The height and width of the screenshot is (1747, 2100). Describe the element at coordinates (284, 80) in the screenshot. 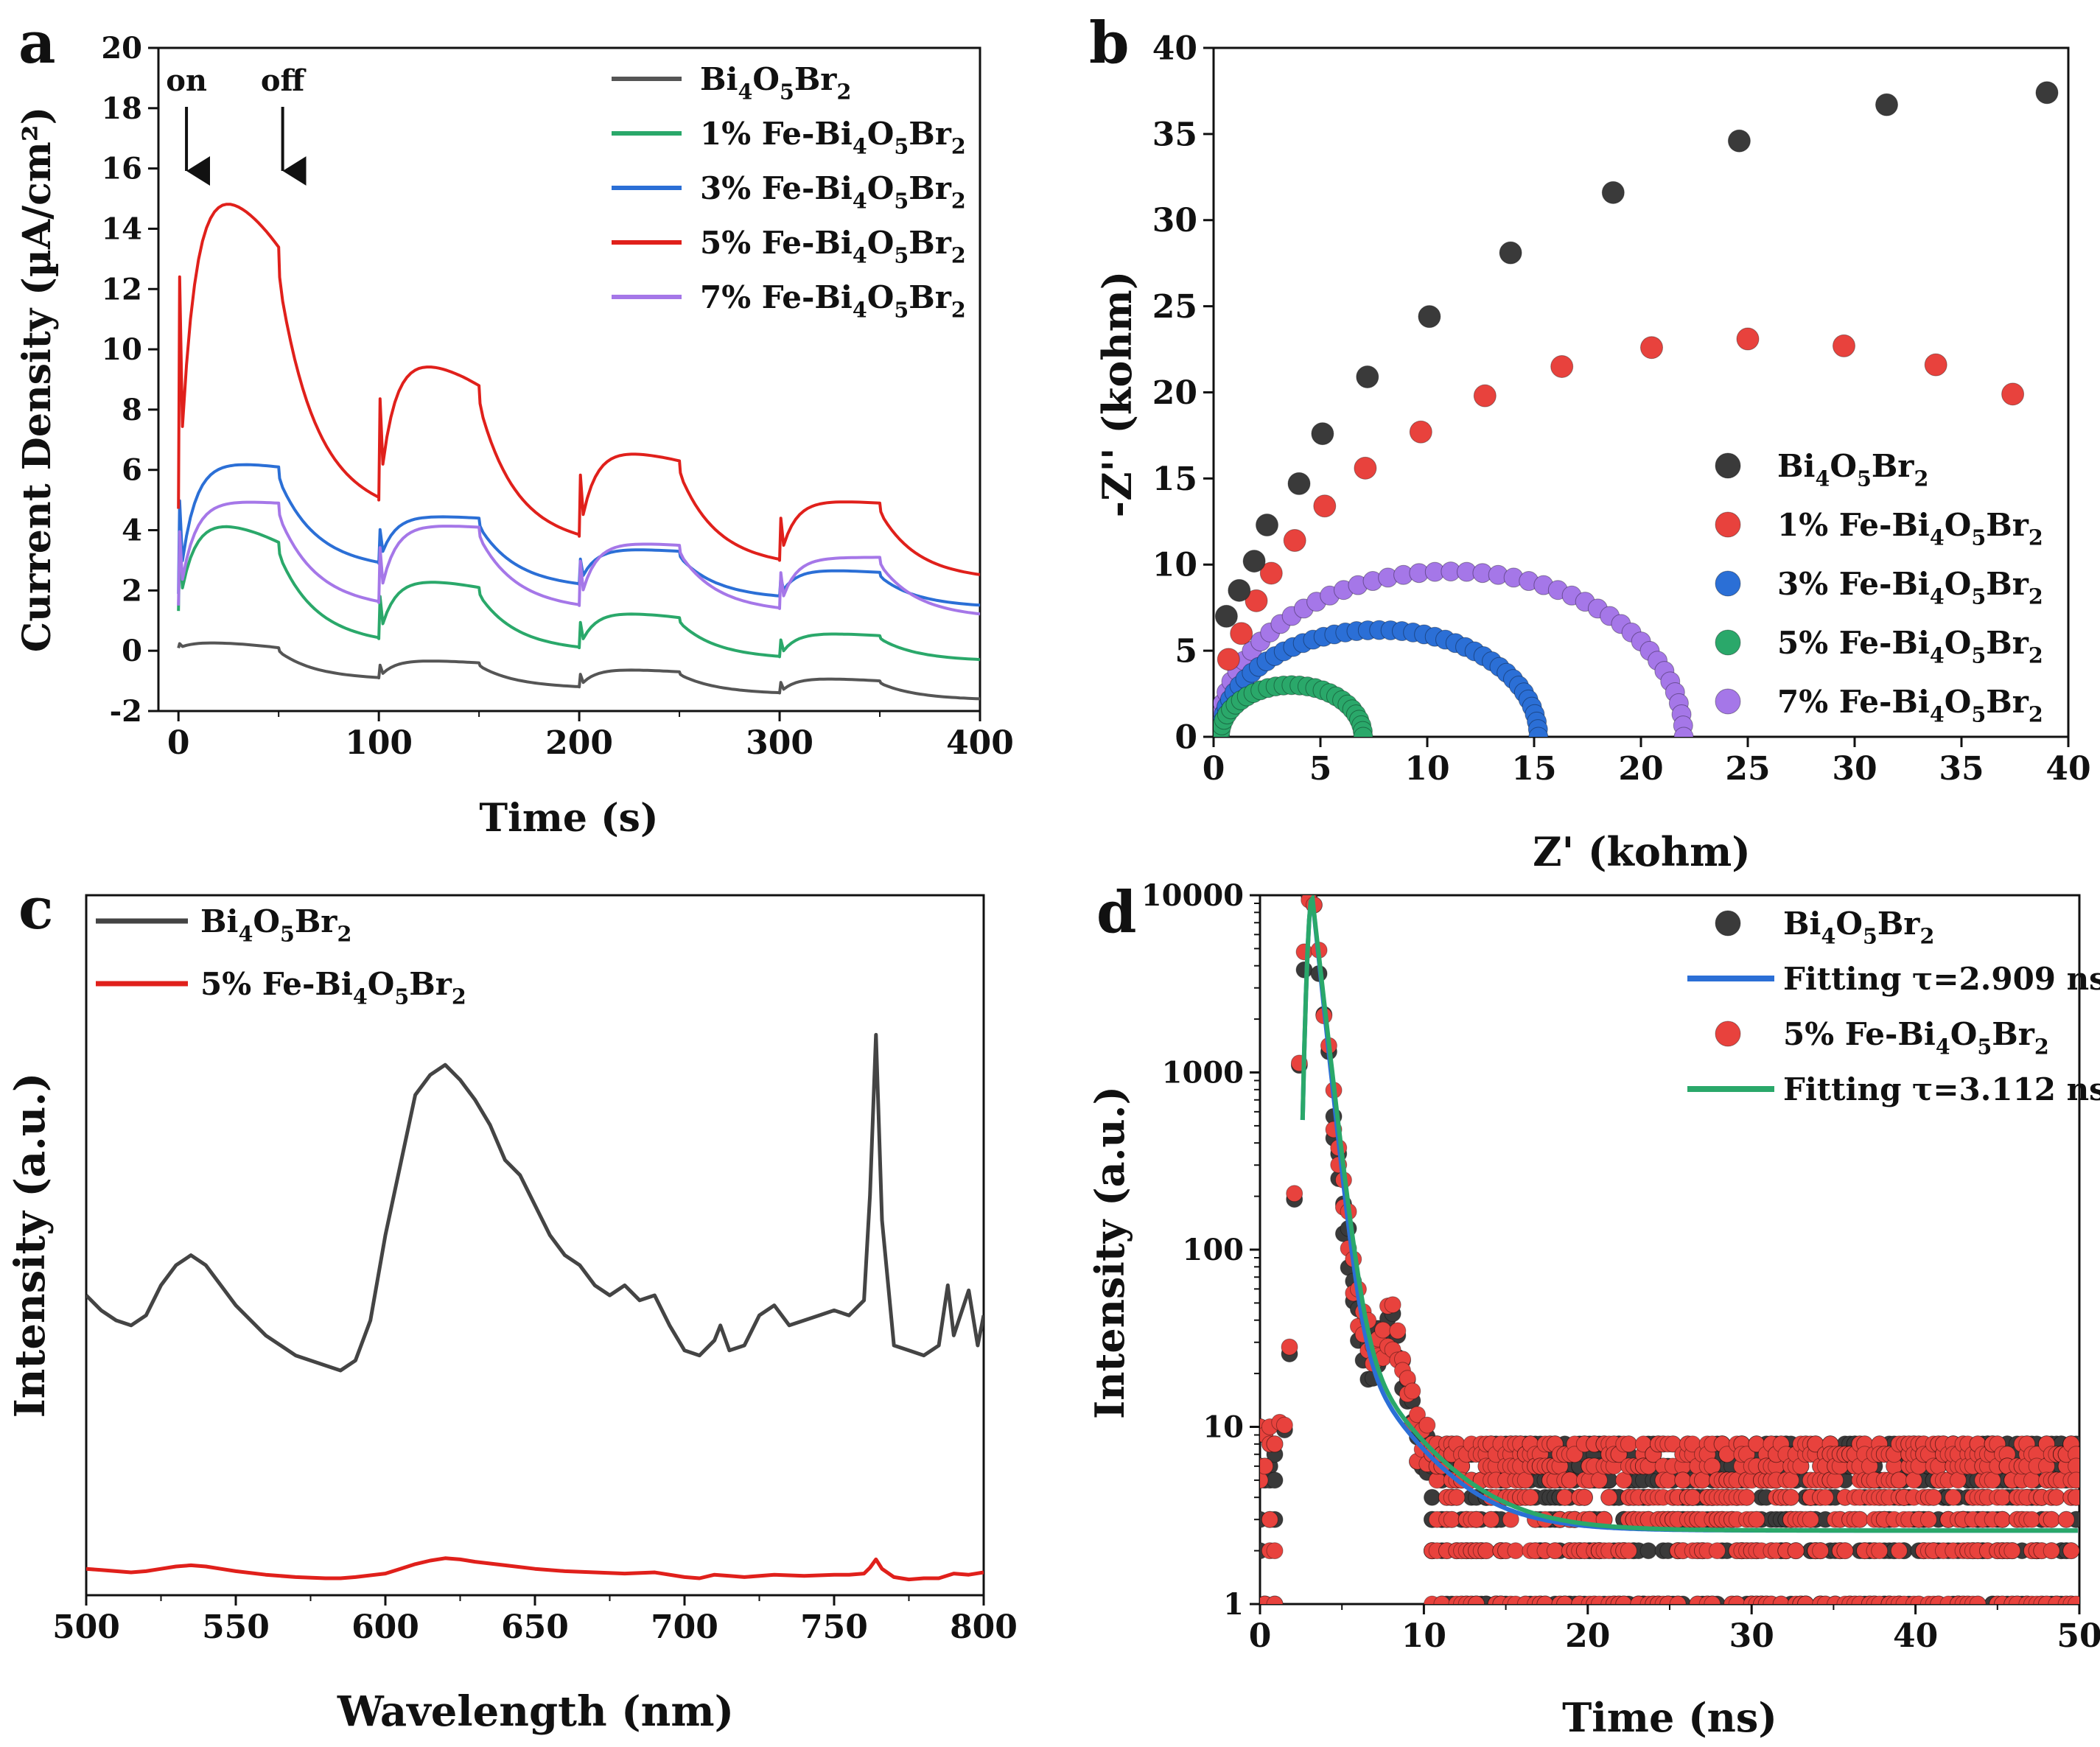

I see `annotation-off: off` at that location.